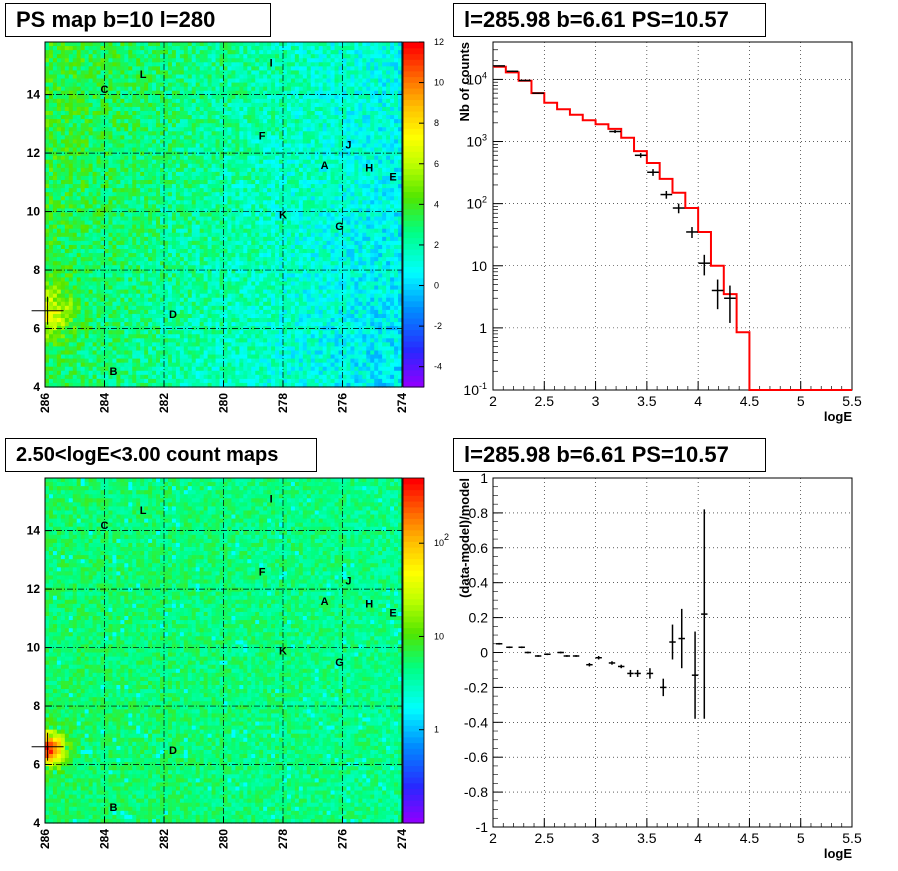  I want to click on colorbar-tick-label: 4, so click(436, 204).